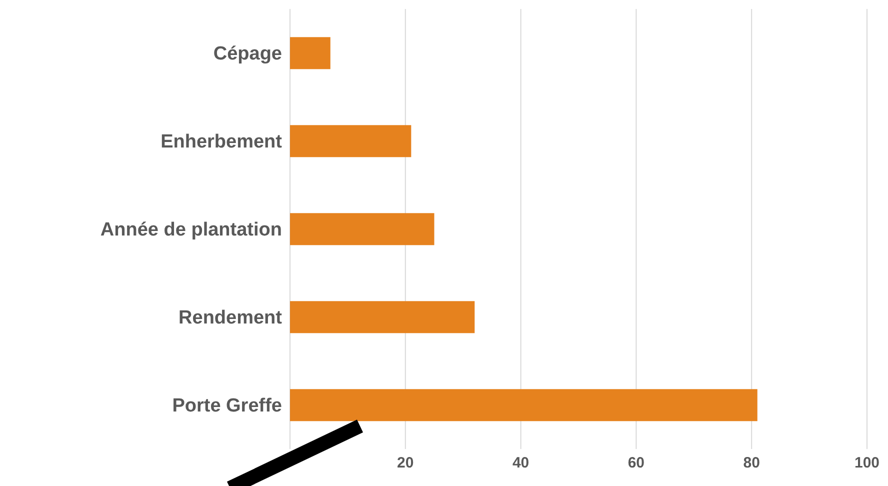 The height and width of the screenshot is (486, 888). I want to click on x-tick-label: 20, so click(405, 463).